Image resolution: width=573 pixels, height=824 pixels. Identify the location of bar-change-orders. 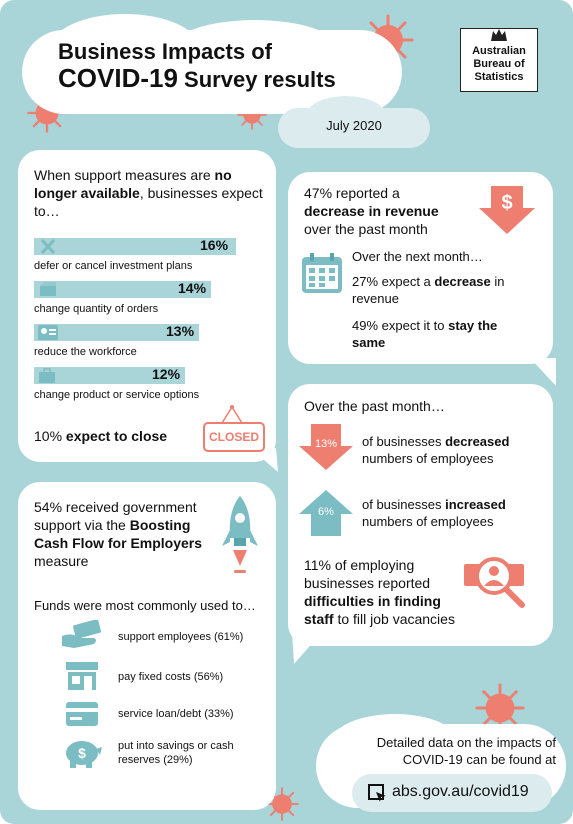
(122, 289).